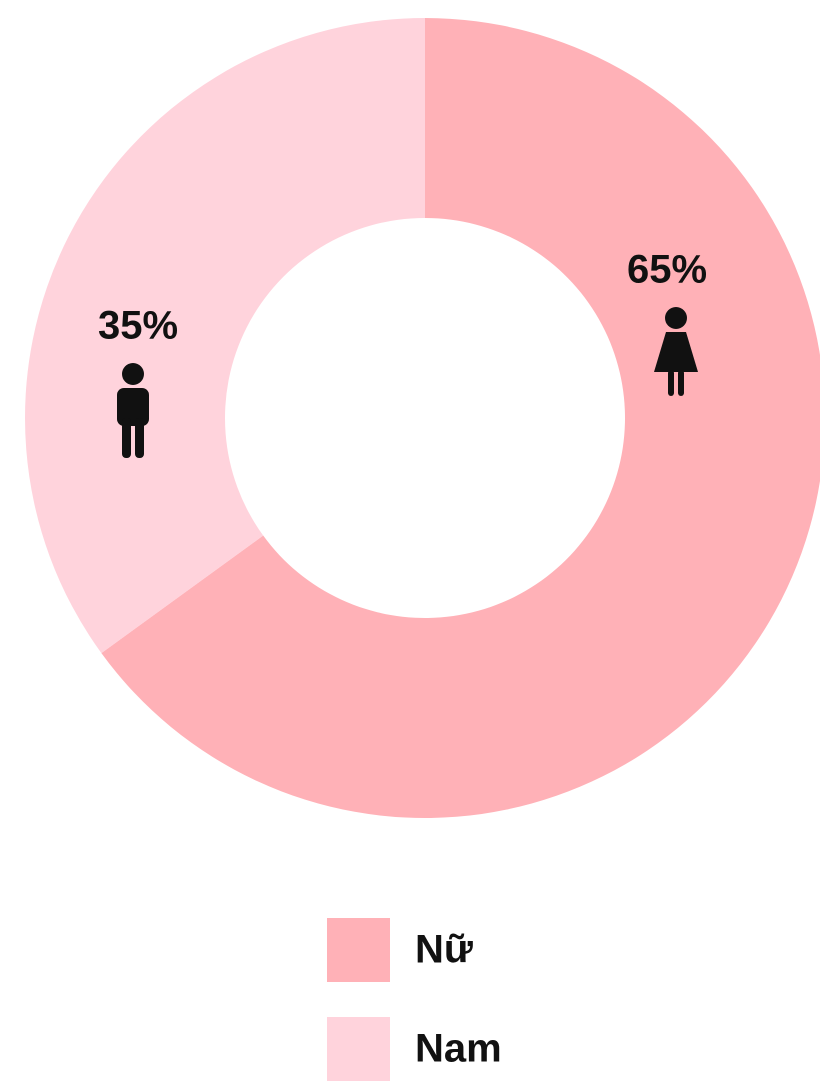 This screenshot has width=820, height=1082. I want to click on male-icon, so click(133, 410).